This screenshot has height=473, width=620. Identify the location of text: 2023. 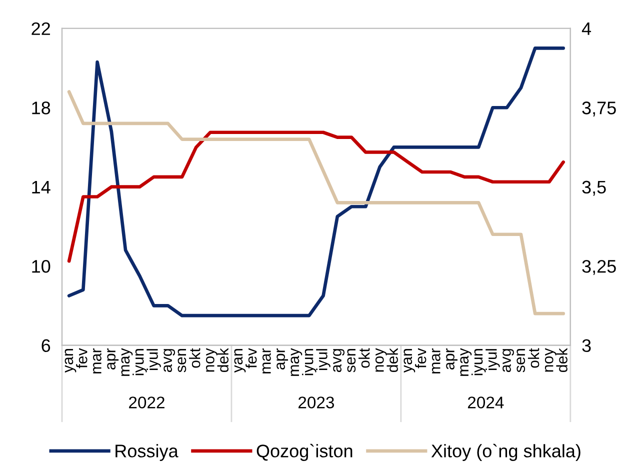
(316, 402).